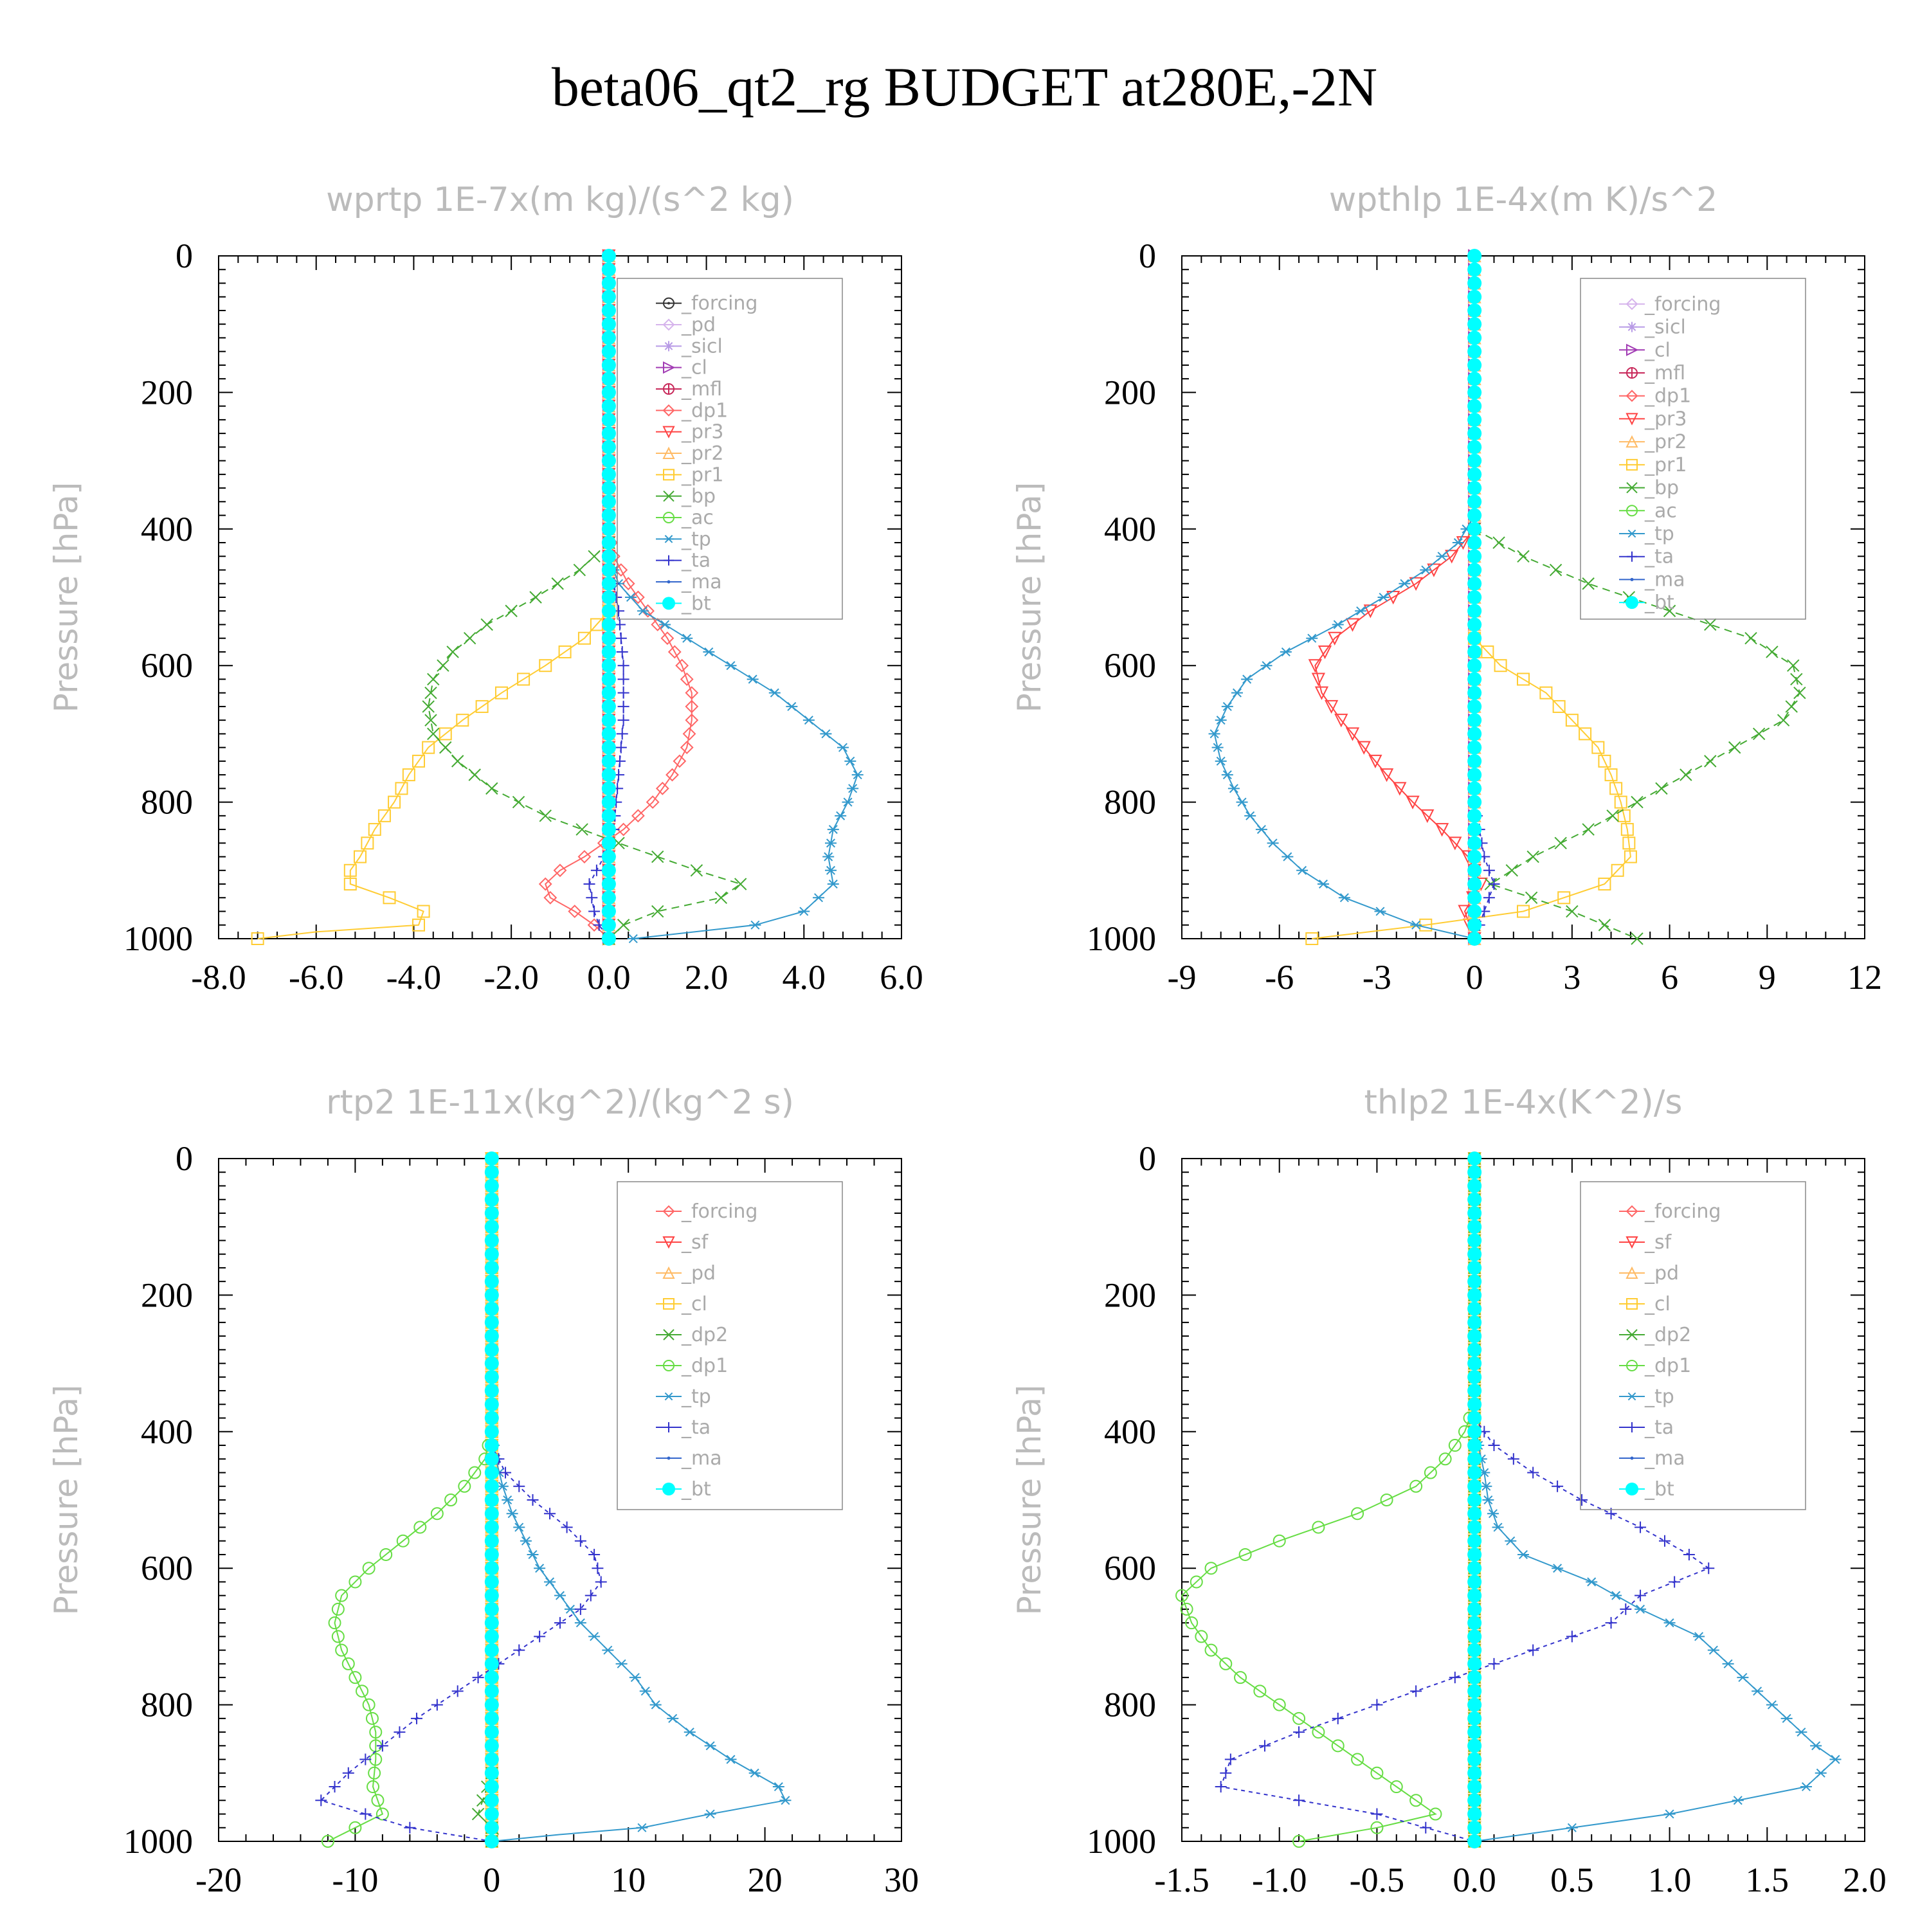  Describe the element at coordinates (218, 1880) in the screenshot. I see `x-tick-label: -20` at that location.